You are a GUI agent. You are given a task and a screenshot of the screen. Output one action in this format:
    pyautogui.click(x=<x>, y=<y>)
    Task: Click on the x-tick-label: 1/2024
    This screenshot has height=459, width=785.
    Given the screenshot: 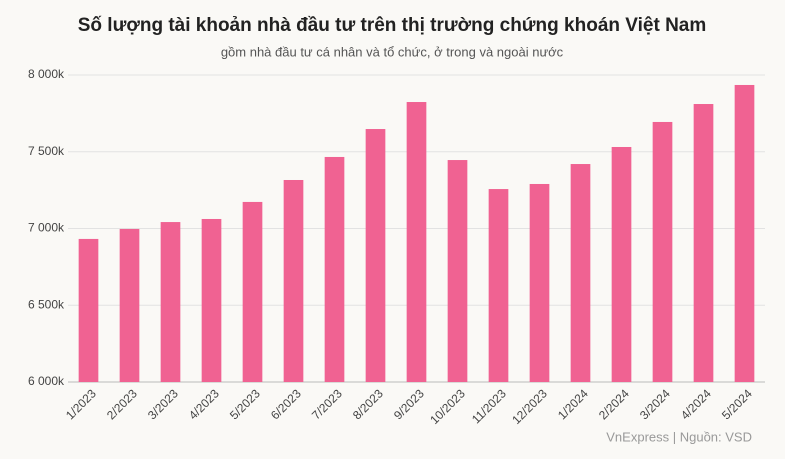 What is the action you would take?
    pyautogui.click(x=573, y=404)
    